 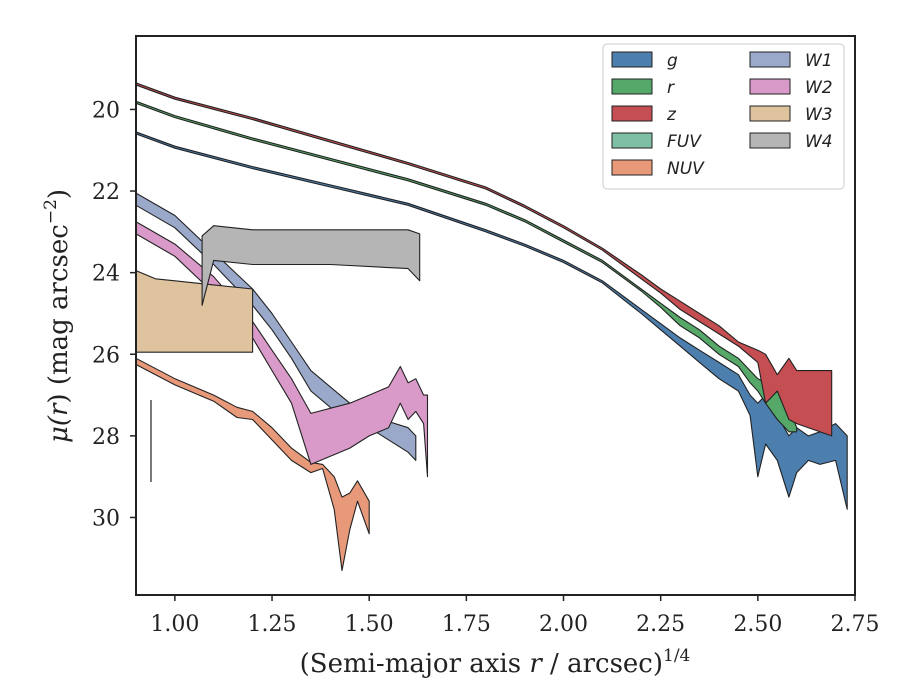 I want to click on legend-item-z: z, so click(x=644, y=115).